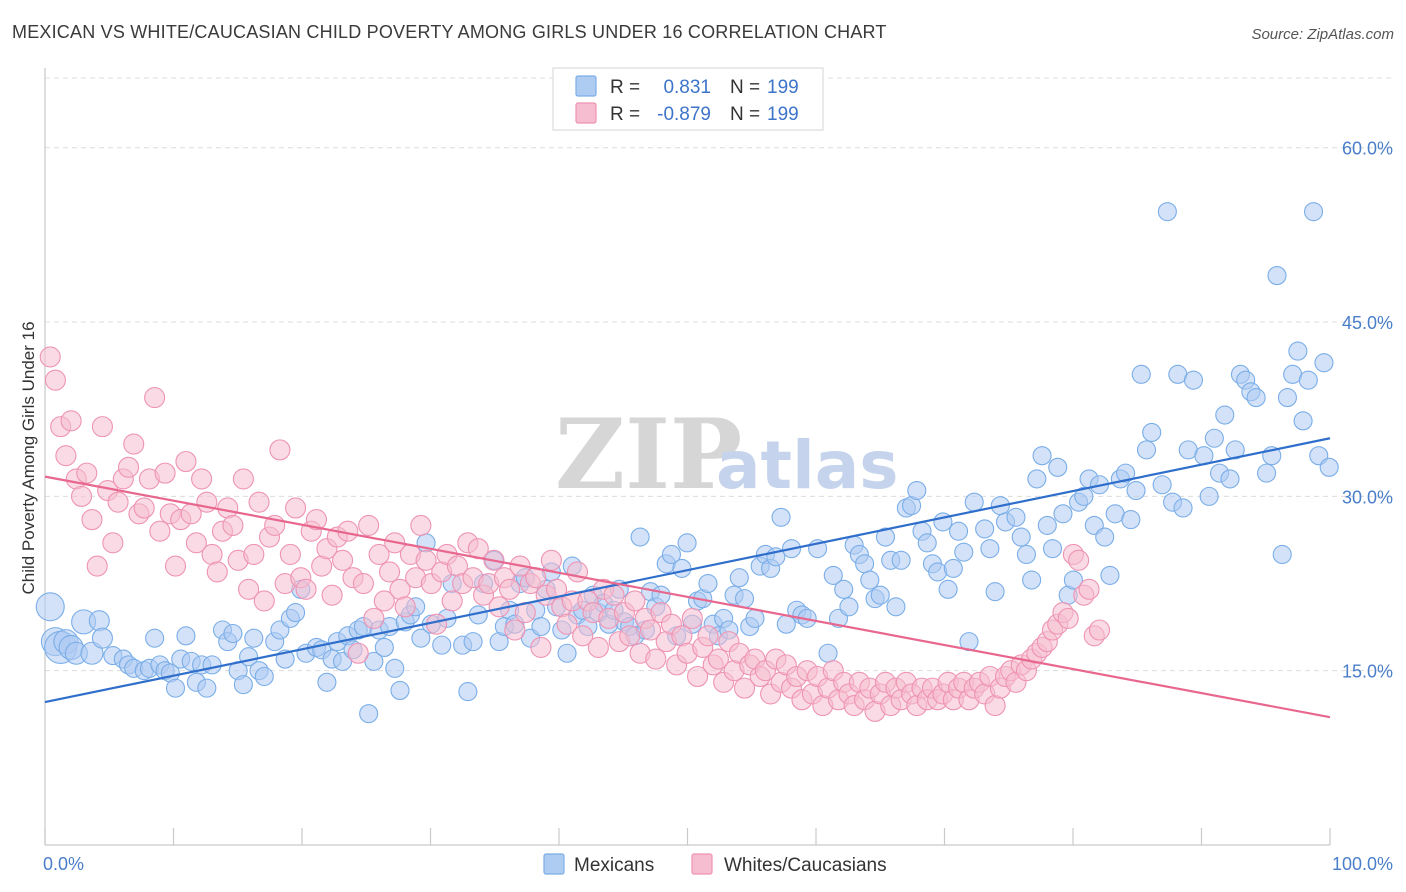 The height and width of the screenshot is (892, 1406). What do you see at coordinates (1367, 497) in the screenshot?
I see `y-tick-label: 30.0%` at bounding box center [1367, 497].